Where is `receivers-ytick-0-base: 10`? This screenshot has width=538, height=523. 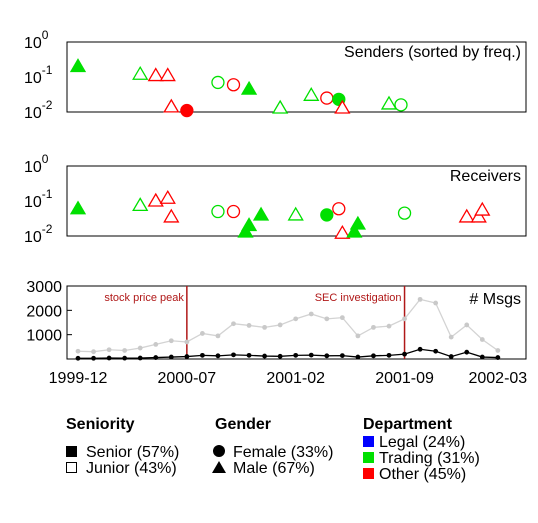 receivers-ytick-0-base: 10 is located at coordinates (33, 167).